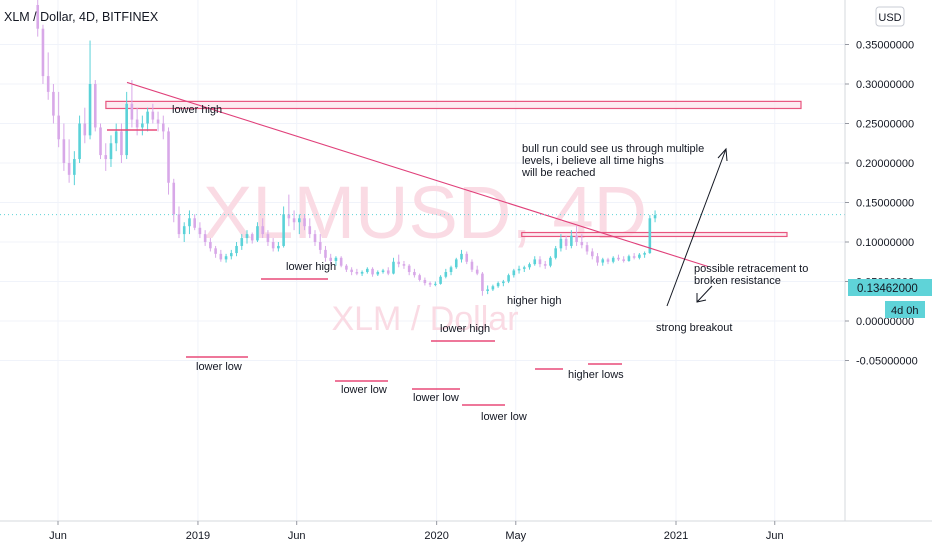 The image size is (932, 550). I want to click on currency-button-label: USD, so click(889, 18).